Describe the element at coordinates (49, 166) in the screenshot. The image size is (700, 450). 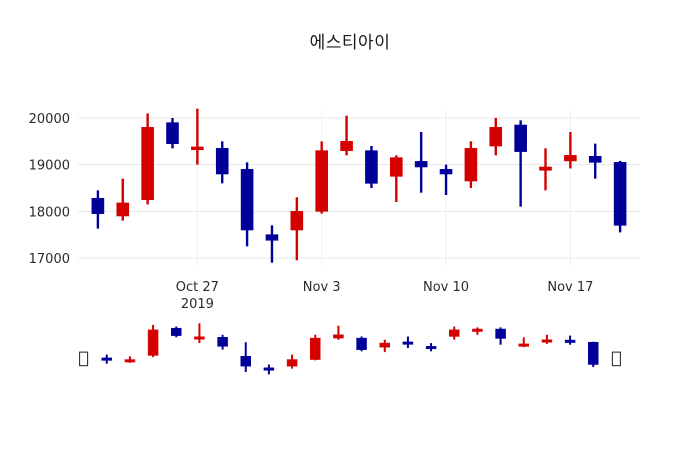
I see `y-axis-tick-label: 19000` at that location.